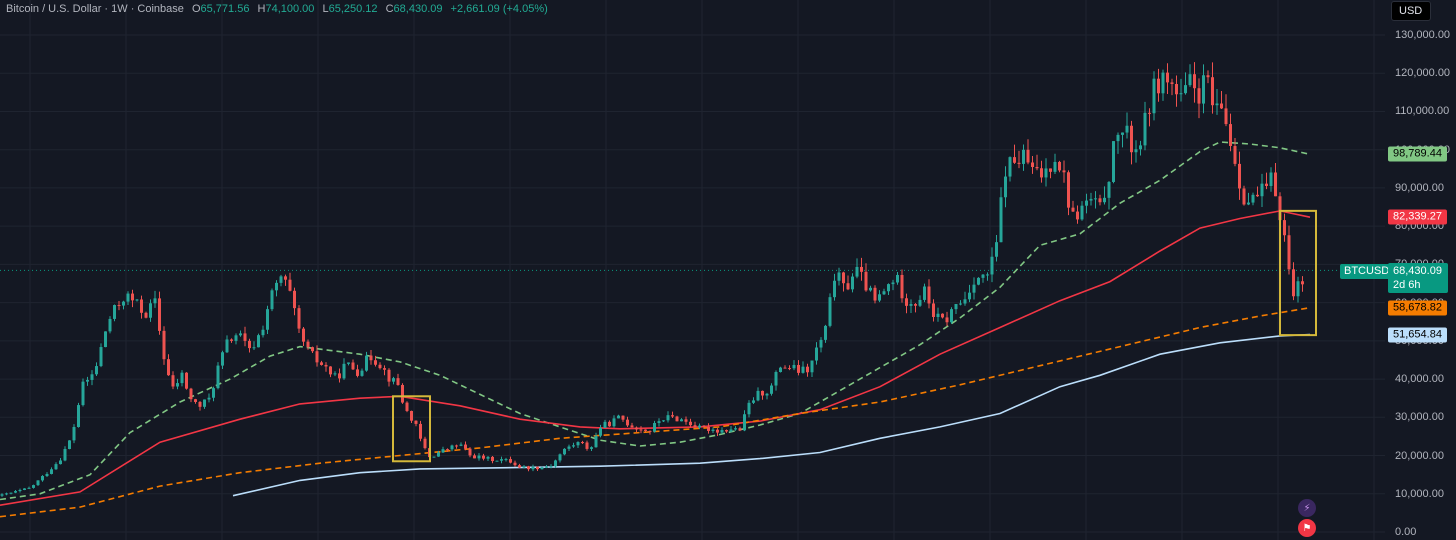  I want to click on symbol-title: Bitcoin / U.S. Dollar · 1W · Coinbase, so click(95, 9).